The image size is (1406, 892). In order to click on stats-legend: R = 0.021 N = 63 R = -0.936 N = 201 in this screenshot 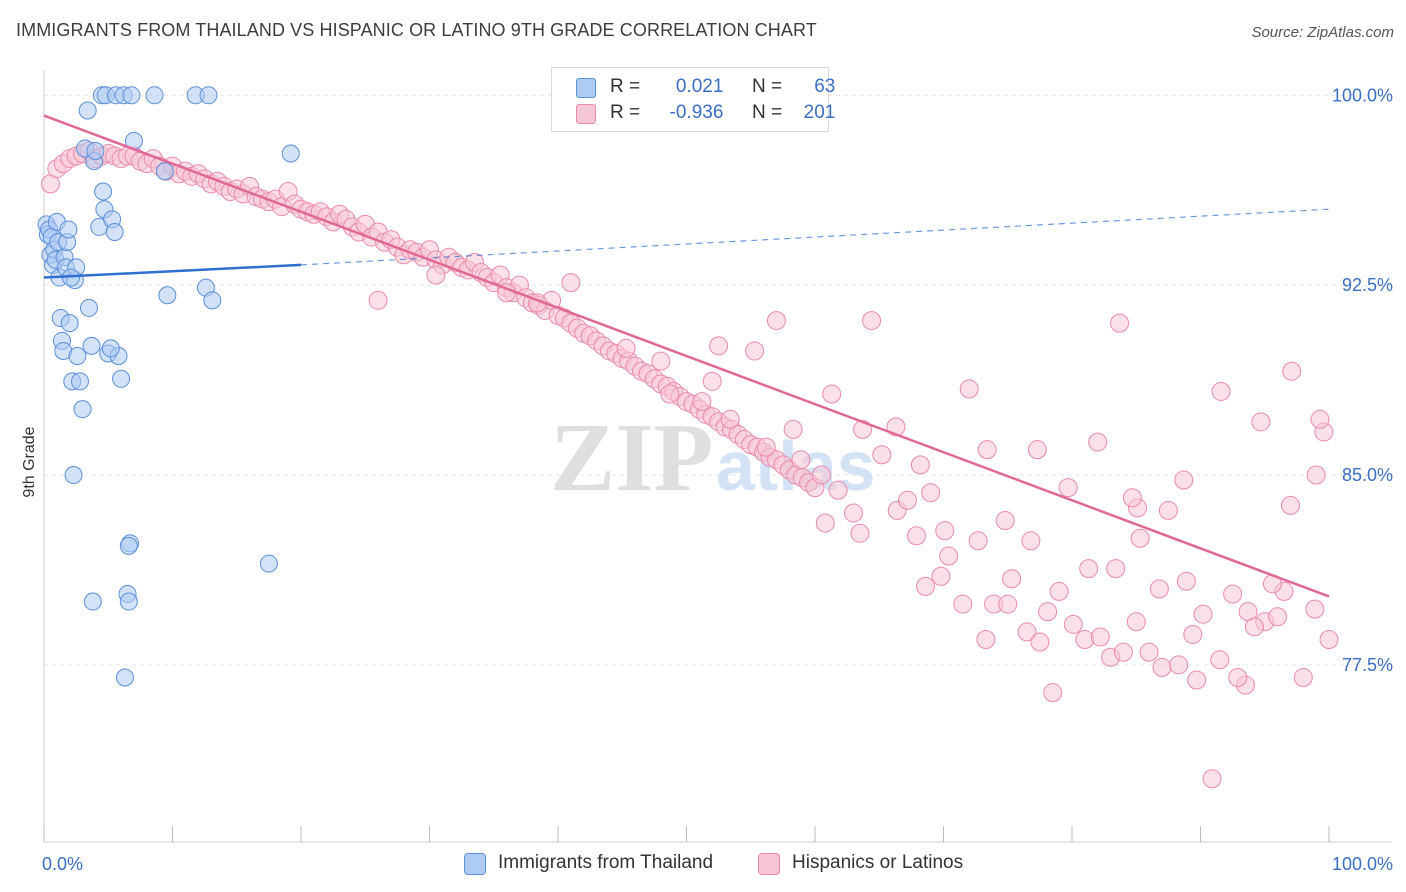, I will do `click(693, 99)`.